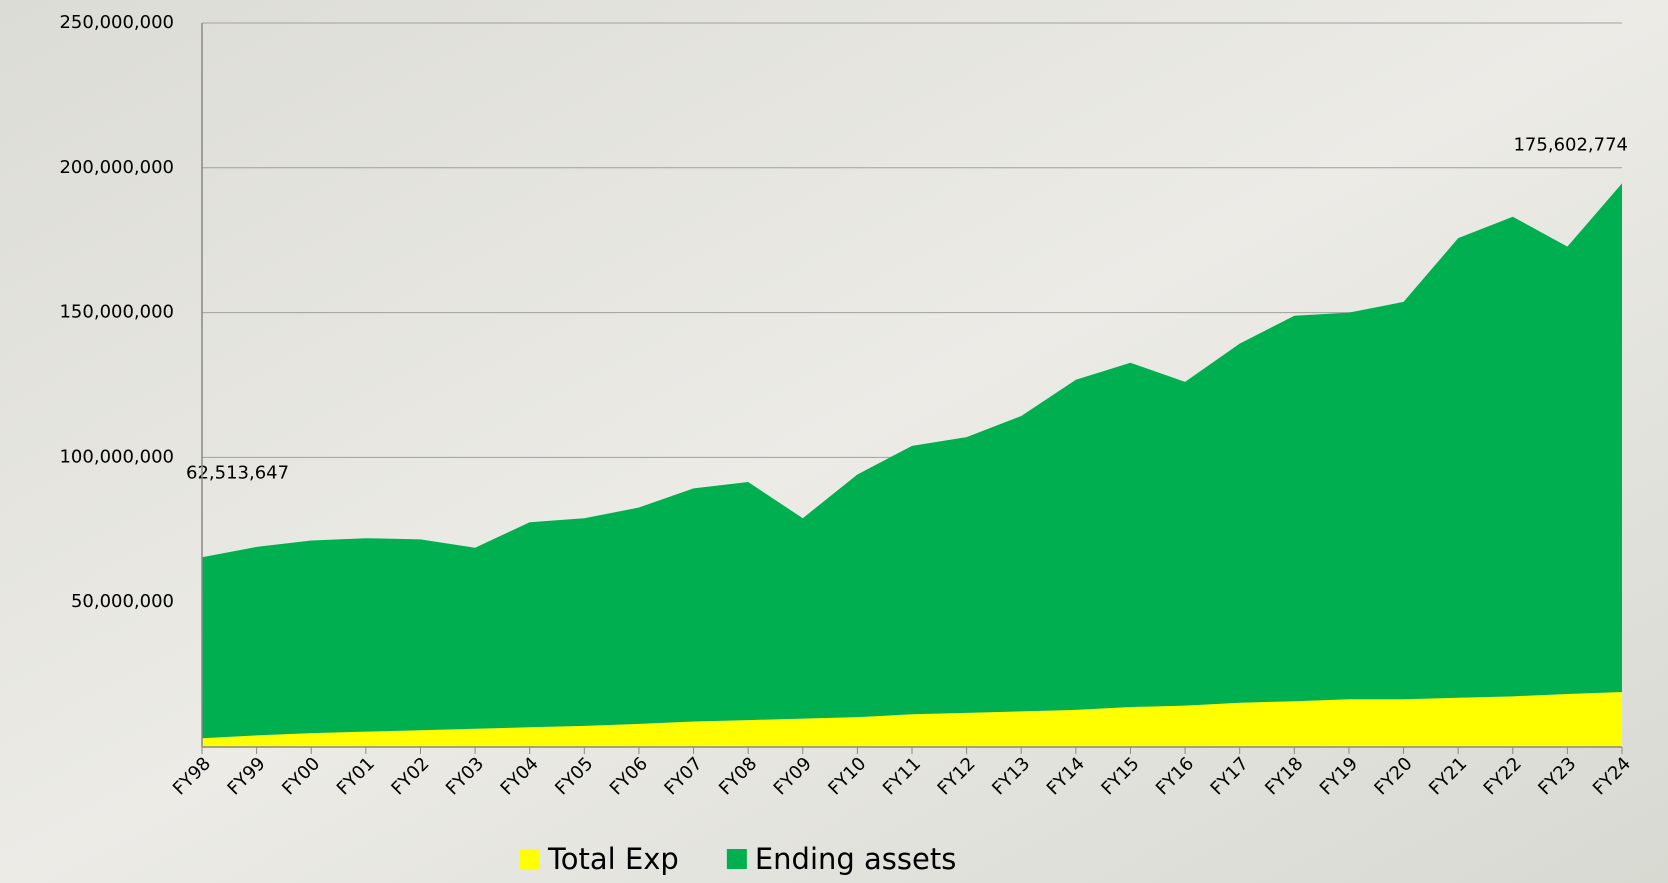  What do you see at coordinates (237, 472) in the screenshot?
I see `data-label: 62,513,647` at bounding box center [237, 472].